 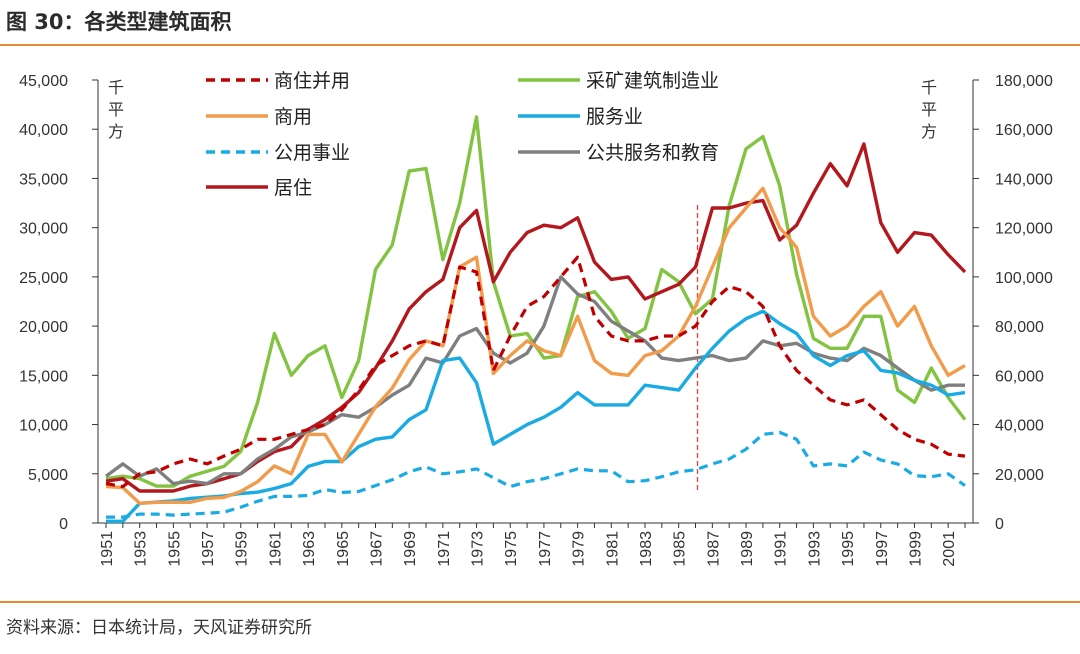 I want to click on legend-label: 商住并用, so click(x=312, y=81).